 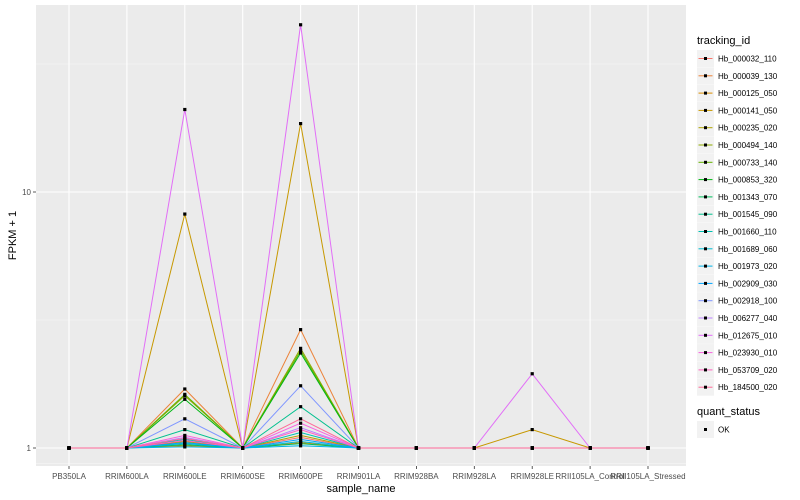 I want to click on shape-legend-items: OK, so click(x=713, y=429).